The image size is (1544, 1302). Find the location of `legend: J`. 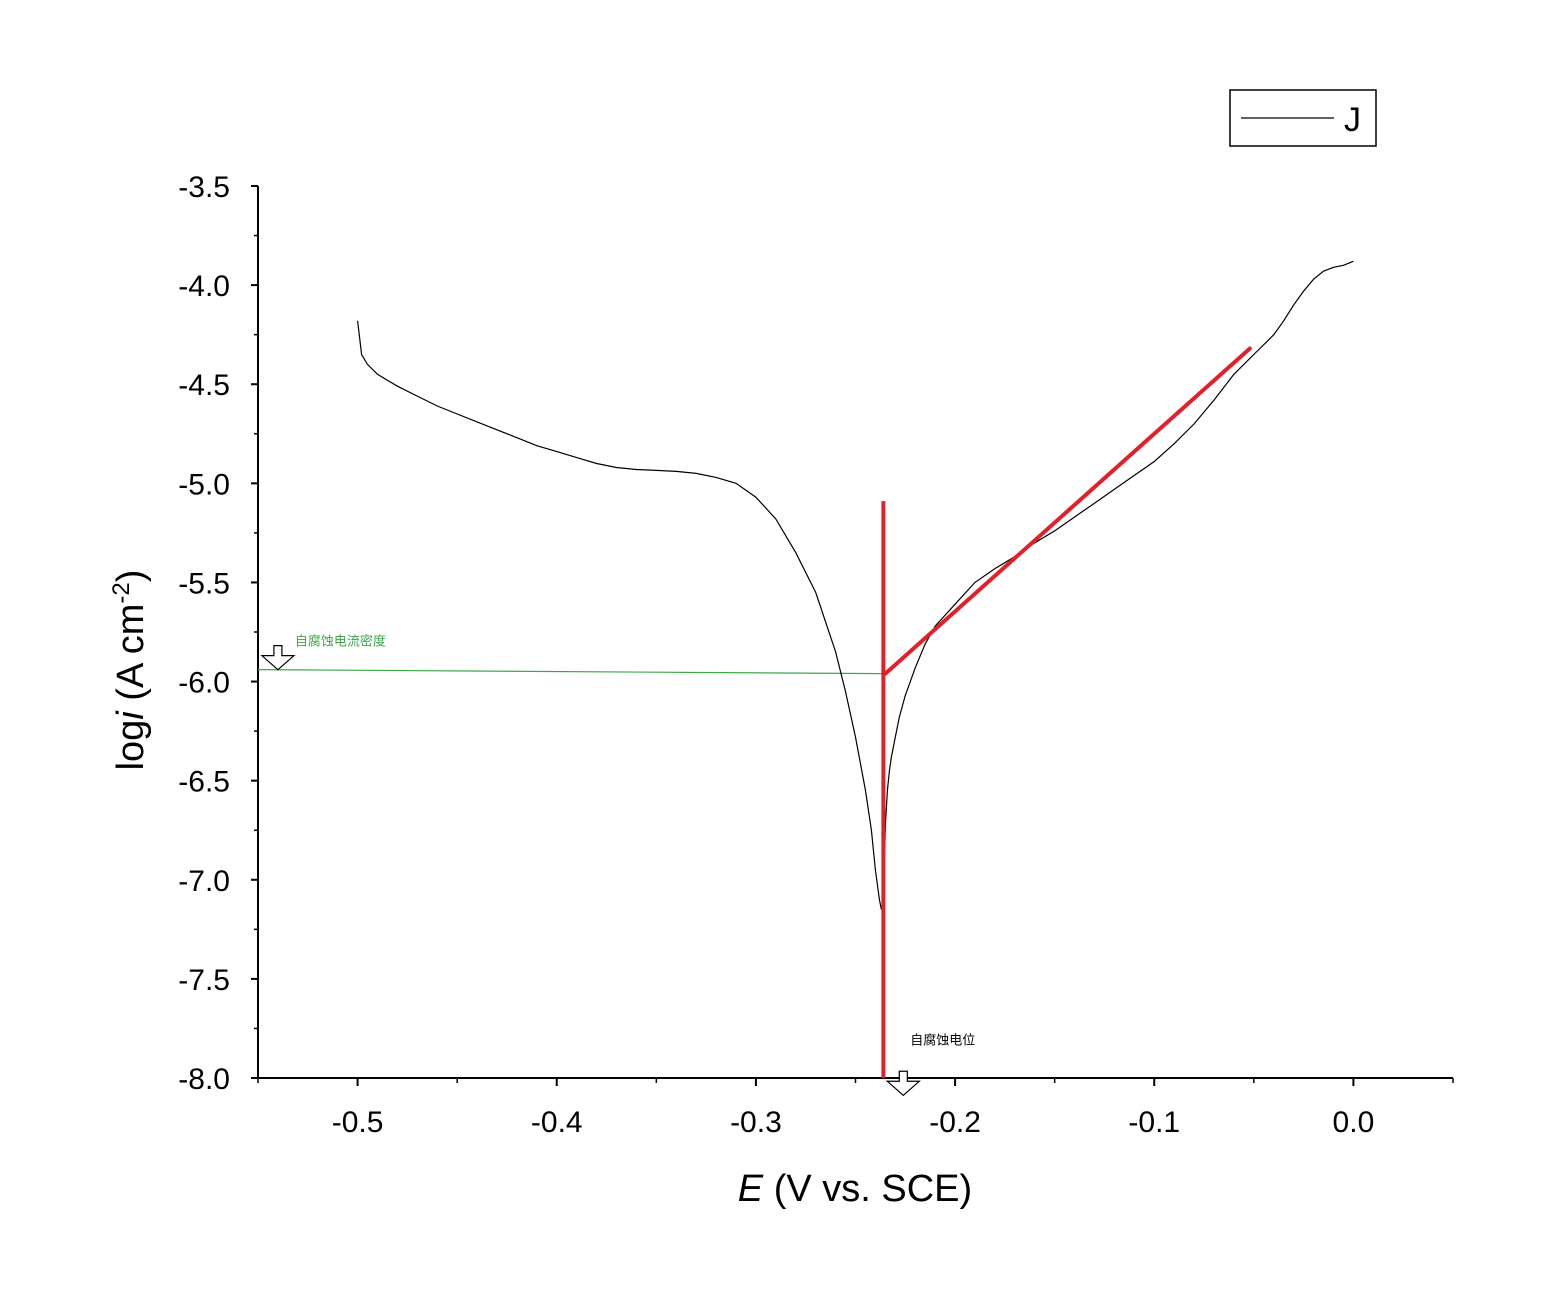

legend: J is located at coordinates (1303, 118).